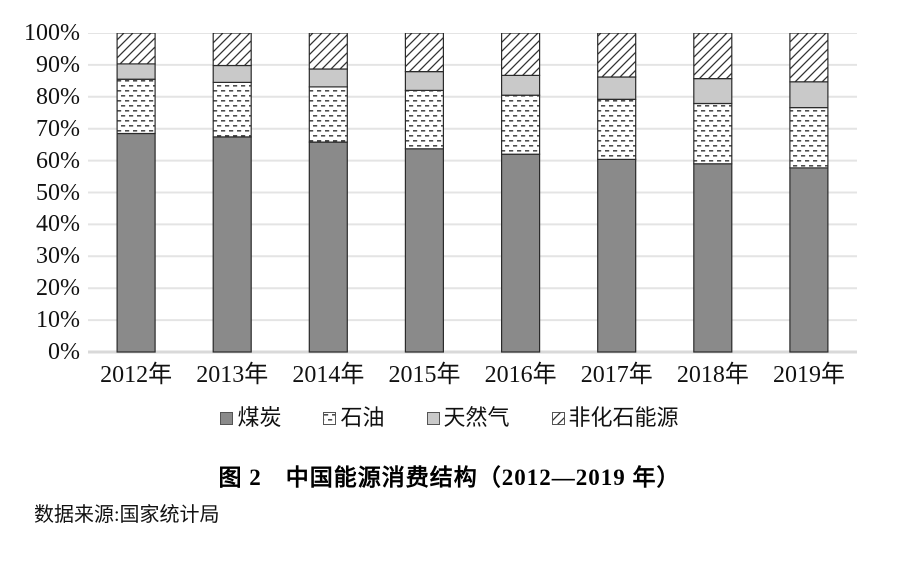  I want to click on legend: 煤炭 石油 天然气 非化石能源, so click(449, 418).